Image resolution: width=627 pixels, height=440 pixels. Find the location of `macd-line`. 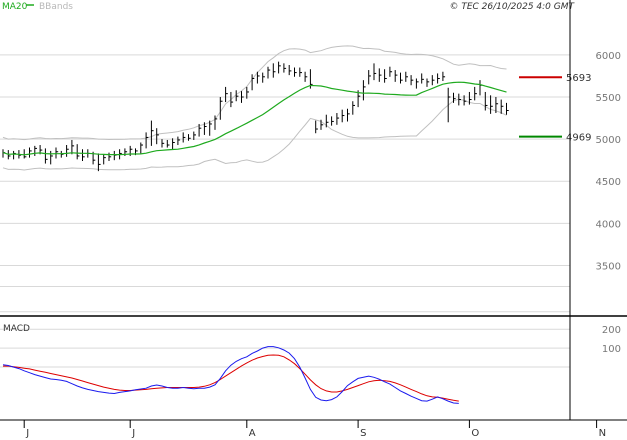

macd-line is located at coordinates (230, 375).